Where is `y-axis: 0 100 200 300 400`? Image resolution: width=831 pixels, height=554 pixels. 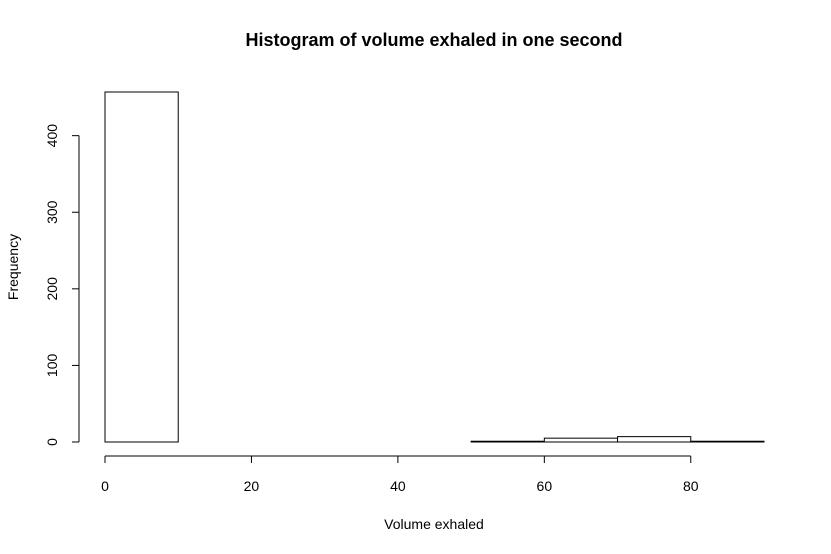 y-axis: 0 100 200 300 400 is located at coordinates (62, 285).